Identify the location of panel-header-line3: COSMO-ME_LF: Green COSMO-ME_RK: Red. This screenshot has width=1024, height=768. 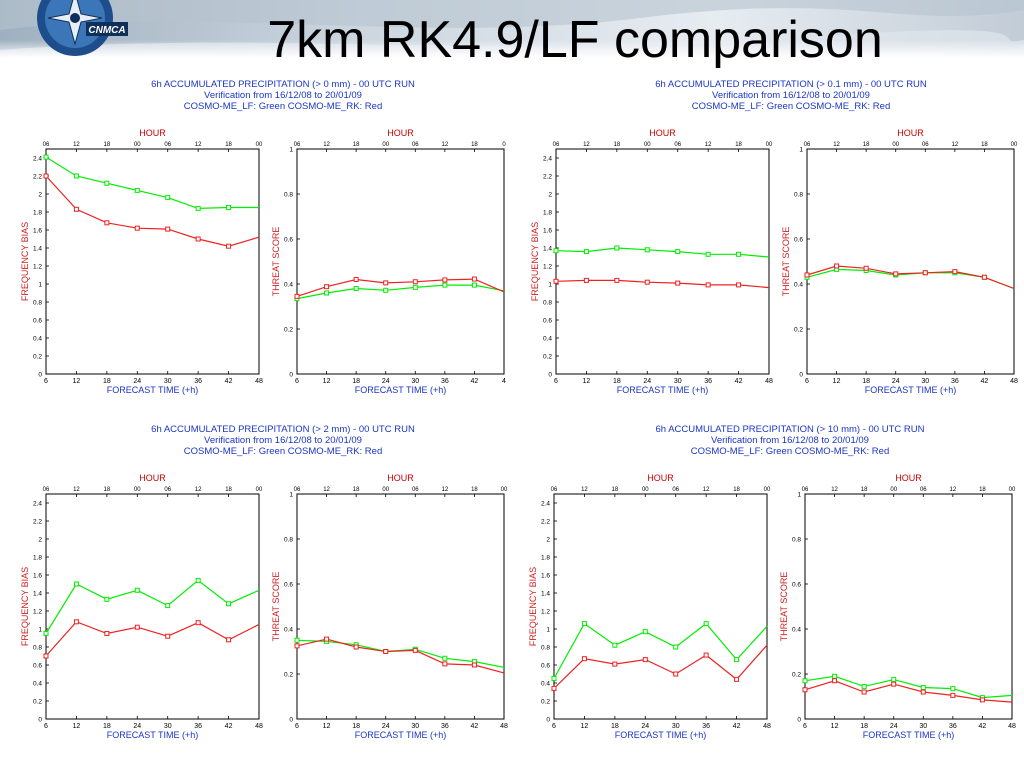
(283, 451).